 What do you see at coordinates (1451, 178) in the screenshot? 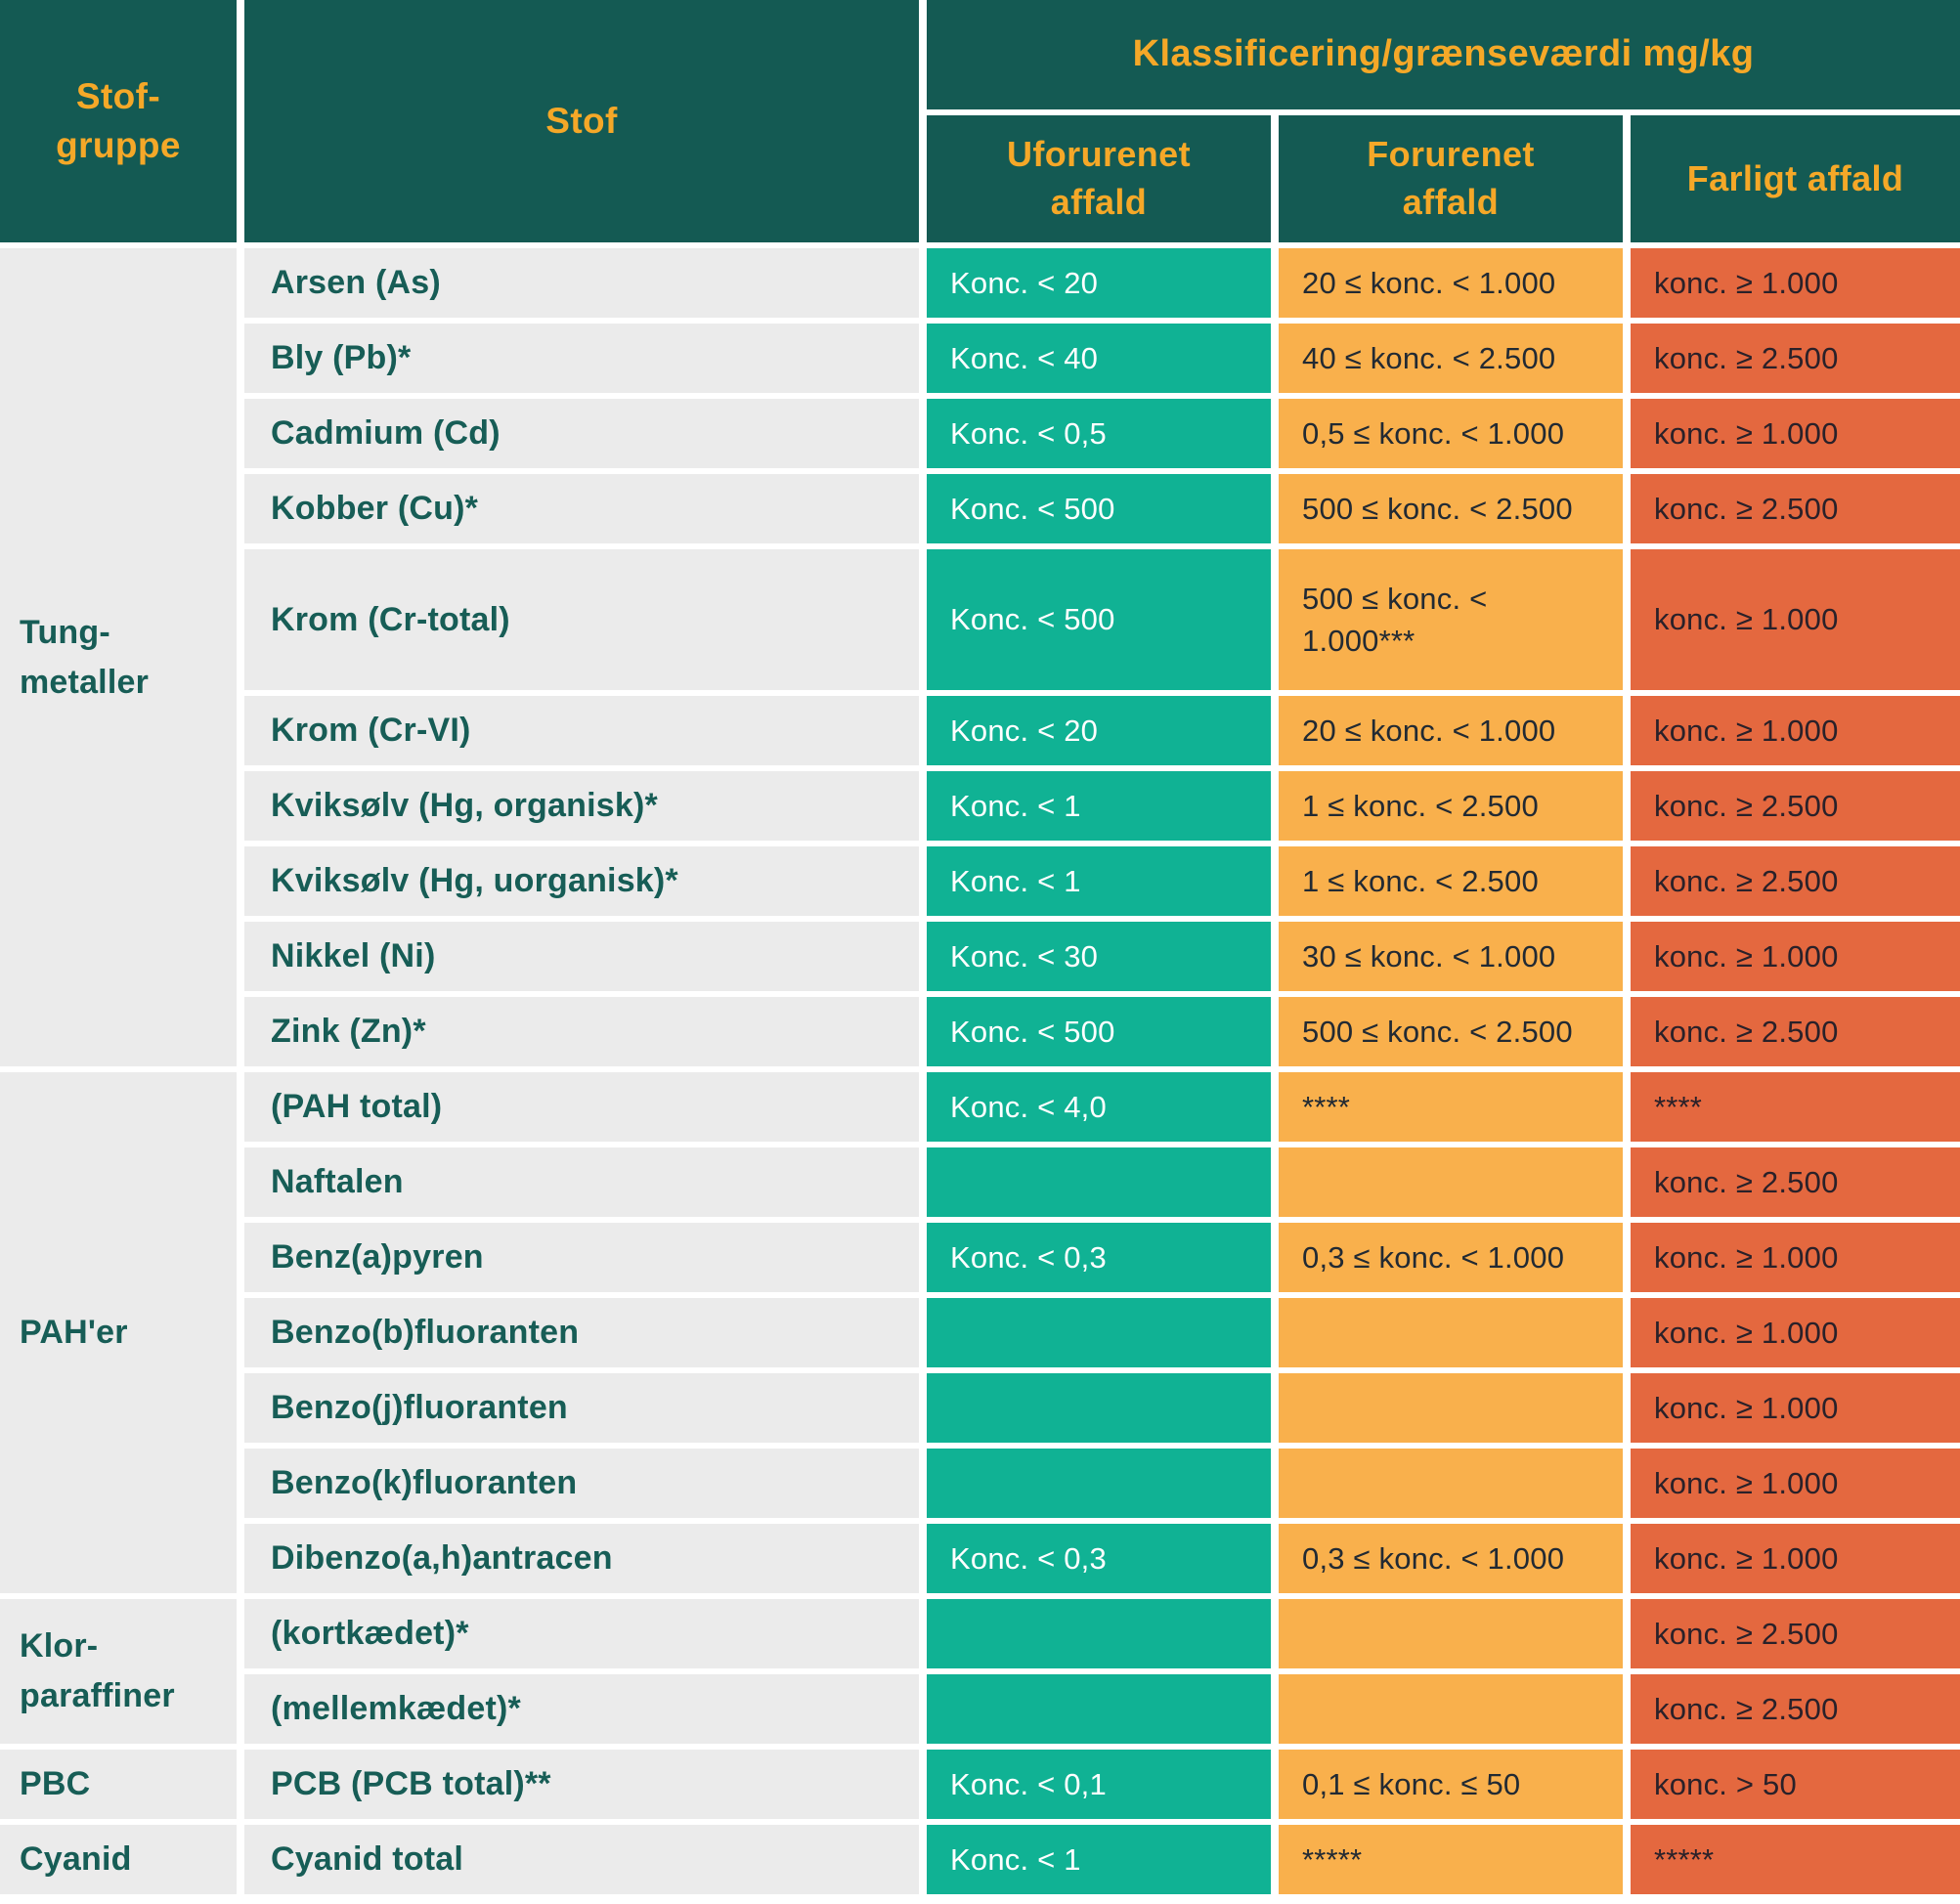
I see `header-forurenet-affald: Forurenet affald` at bounding box center [1451, 178].